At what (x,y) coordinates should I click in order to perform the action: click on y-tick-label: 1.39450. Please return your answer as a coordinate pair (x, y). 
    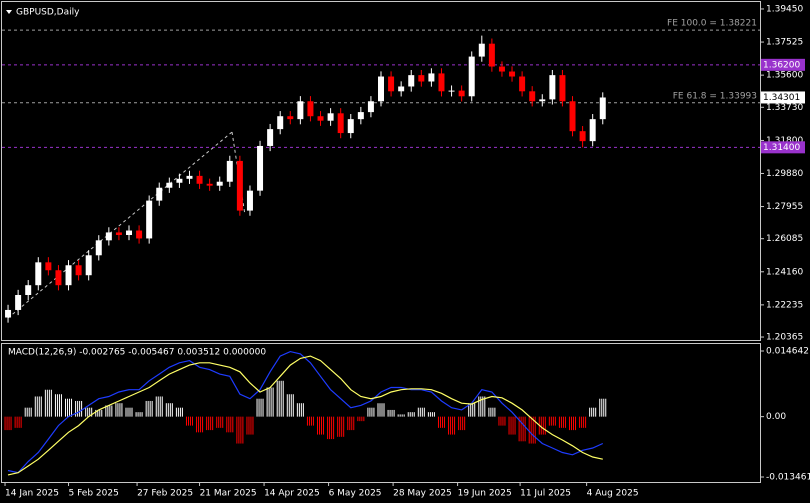
    Looking at the image, I should click on (784, 9).